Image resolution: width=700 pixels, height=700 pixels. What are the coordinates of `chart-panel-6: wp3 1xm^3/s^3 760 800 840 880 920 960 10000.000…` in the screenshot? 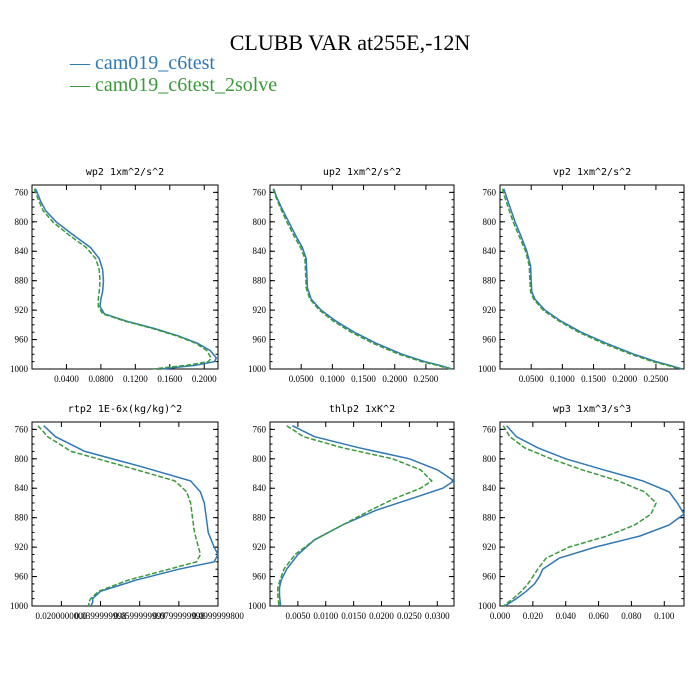 It's located at (581, 512).